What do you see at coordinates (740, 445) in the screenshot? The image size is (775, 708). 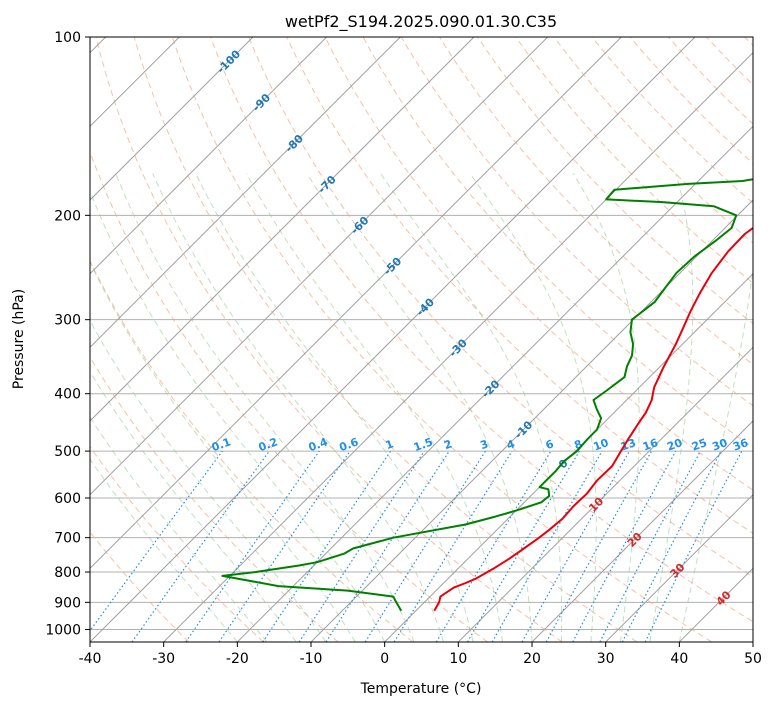 I see `mixing-ratio-label: 36` at bounding box center [740, 445].